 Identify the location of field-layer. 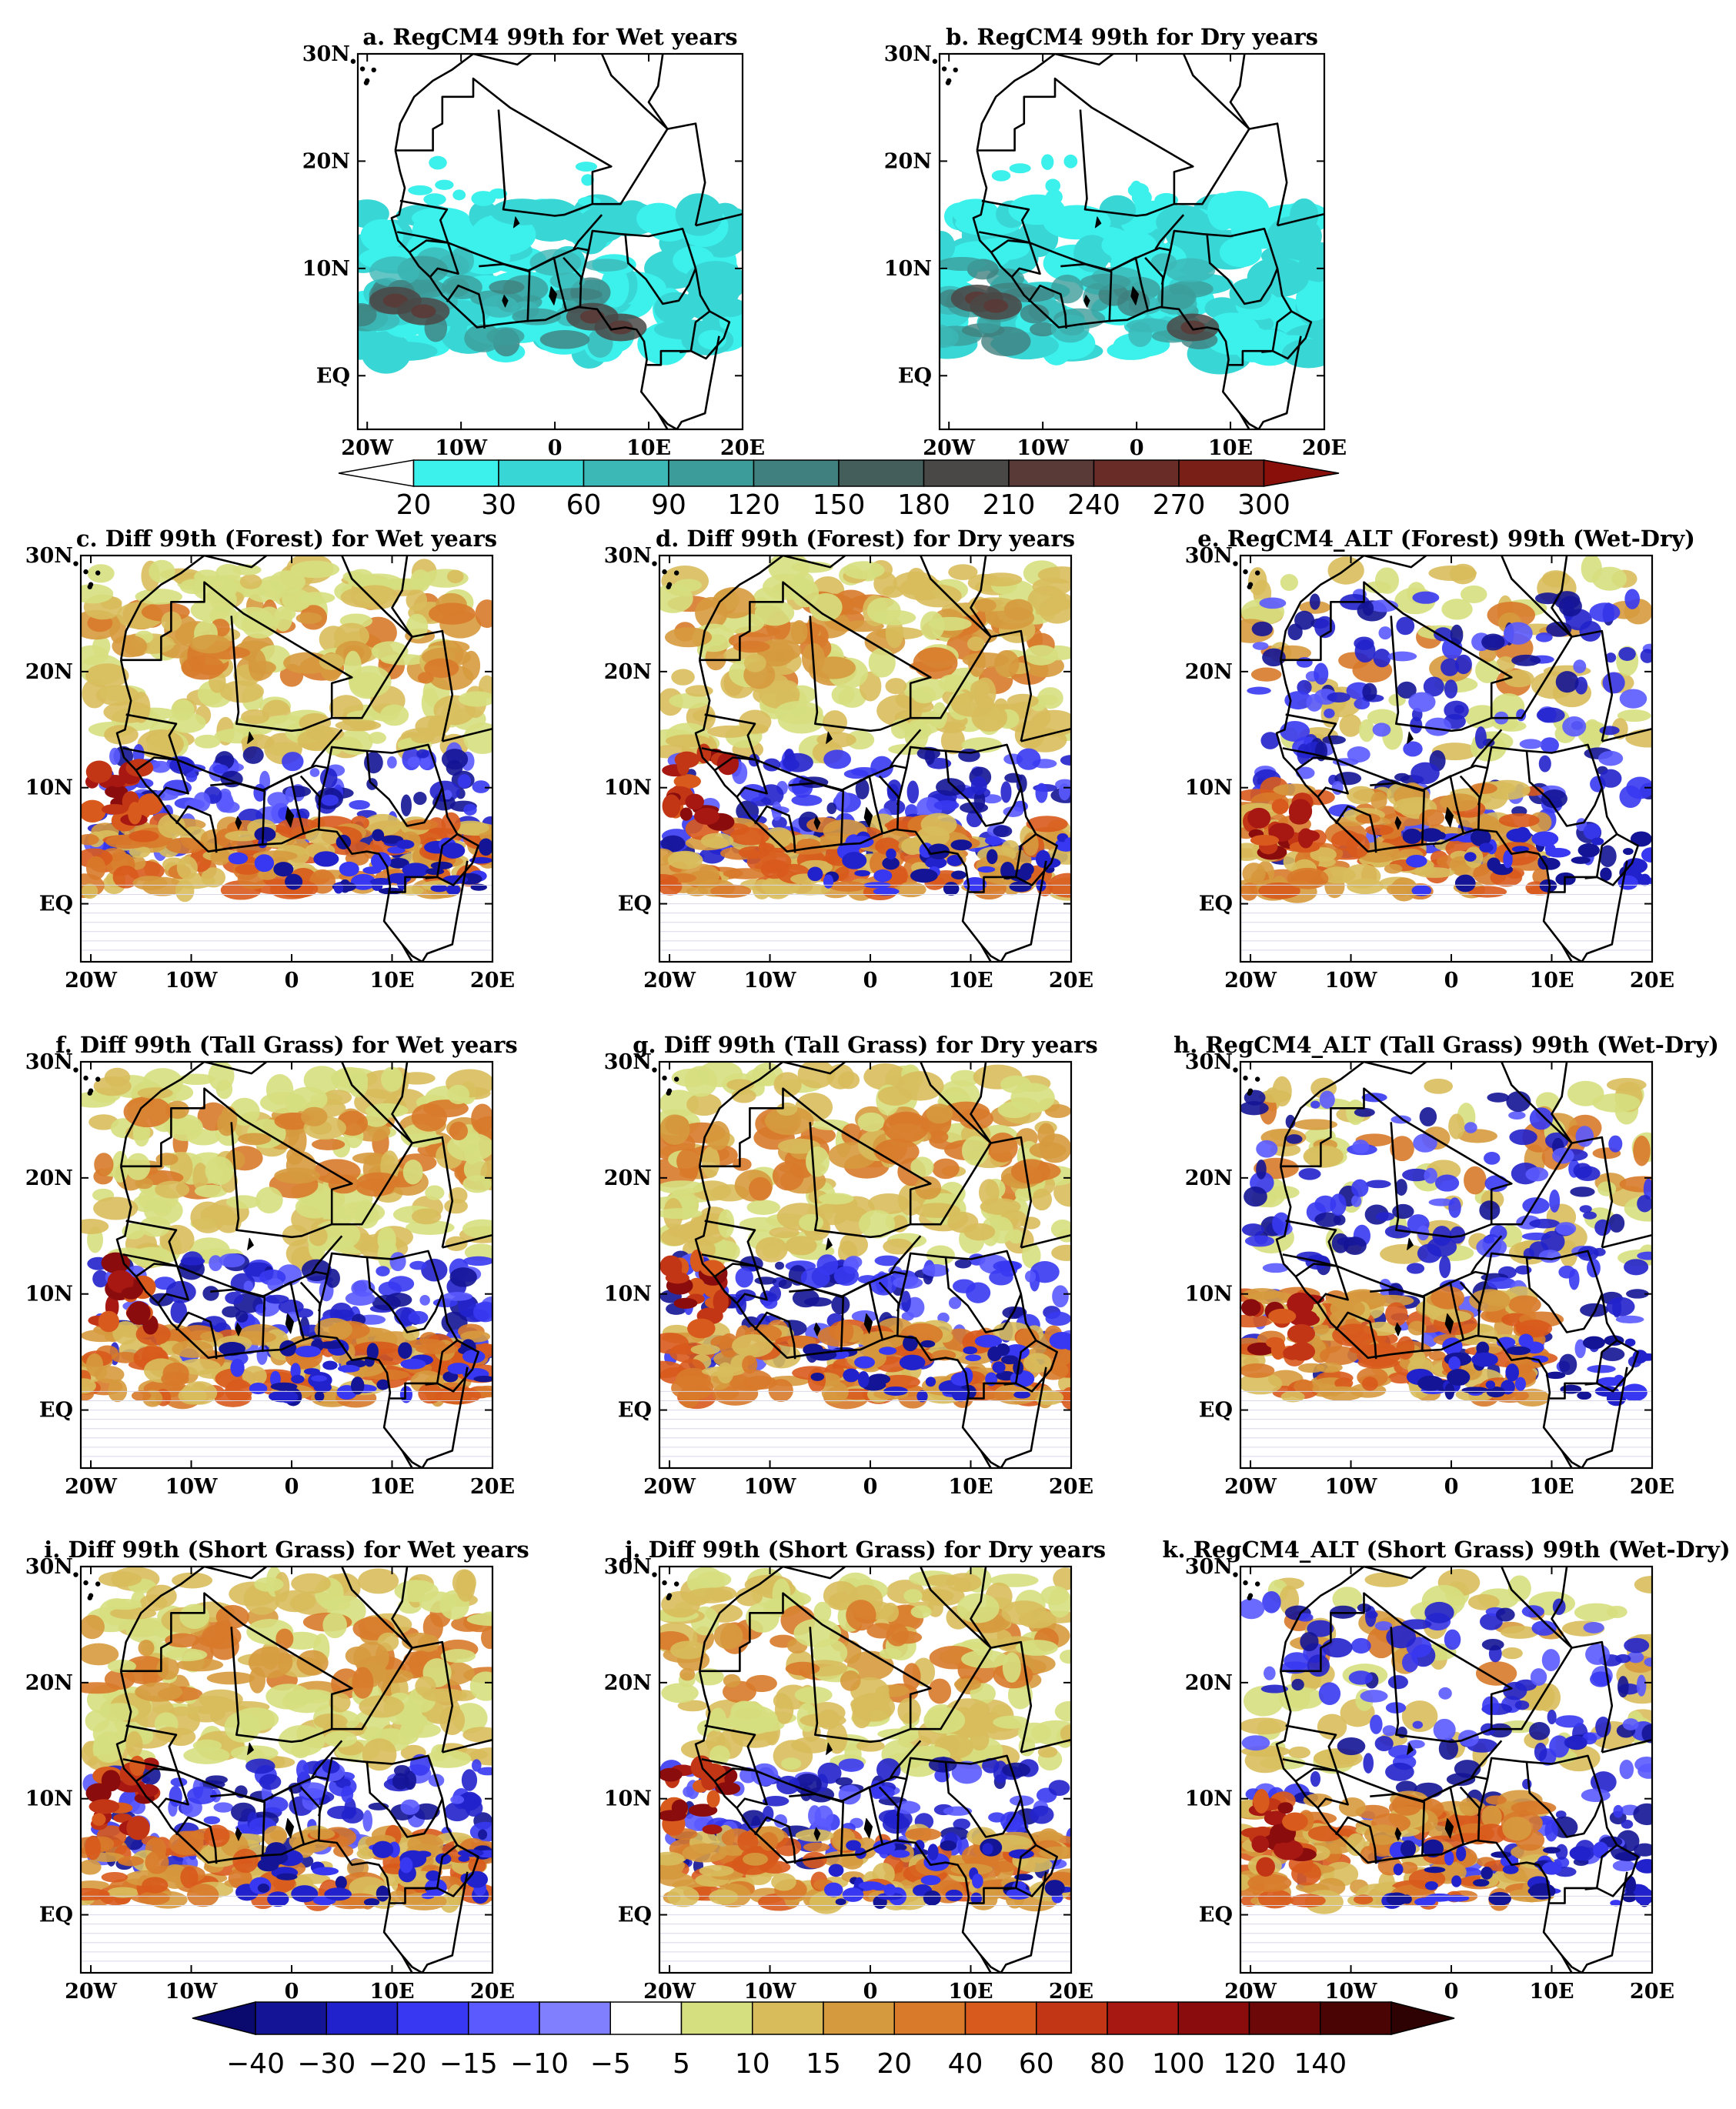
(1446, 753).